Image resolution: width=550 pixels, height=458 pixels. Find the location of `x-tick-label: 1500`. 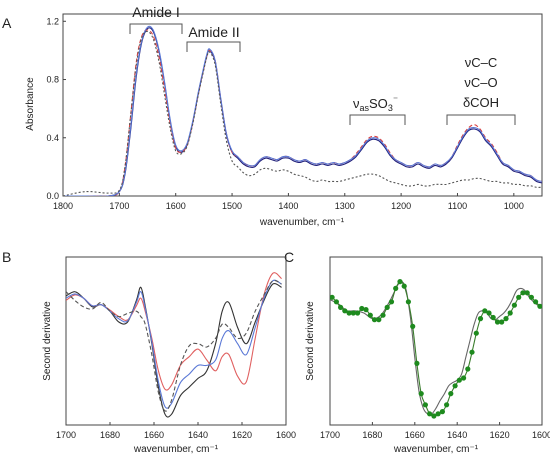

x-tick-label: 1500 is located at coordinates (232, 206).